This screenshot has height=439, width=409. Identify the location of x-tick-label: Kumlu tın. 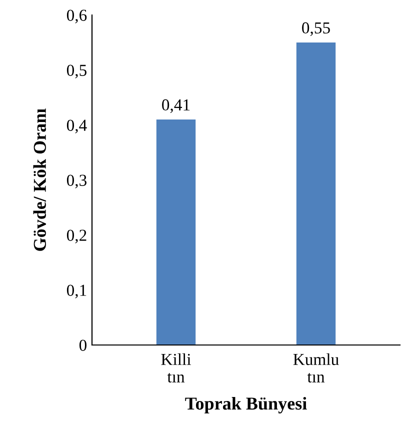
(316, 367).